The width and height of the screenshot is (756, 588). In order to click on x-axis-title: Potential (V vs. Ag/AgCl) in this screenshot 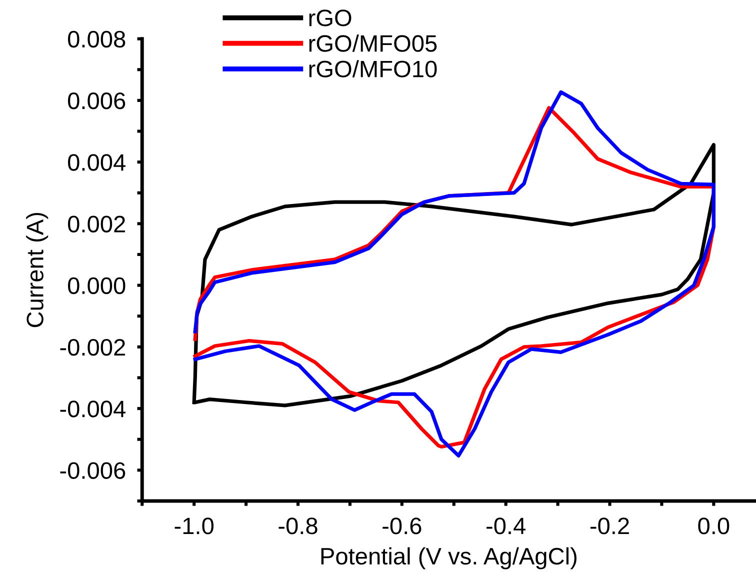, I will do `click(448, 558)`.